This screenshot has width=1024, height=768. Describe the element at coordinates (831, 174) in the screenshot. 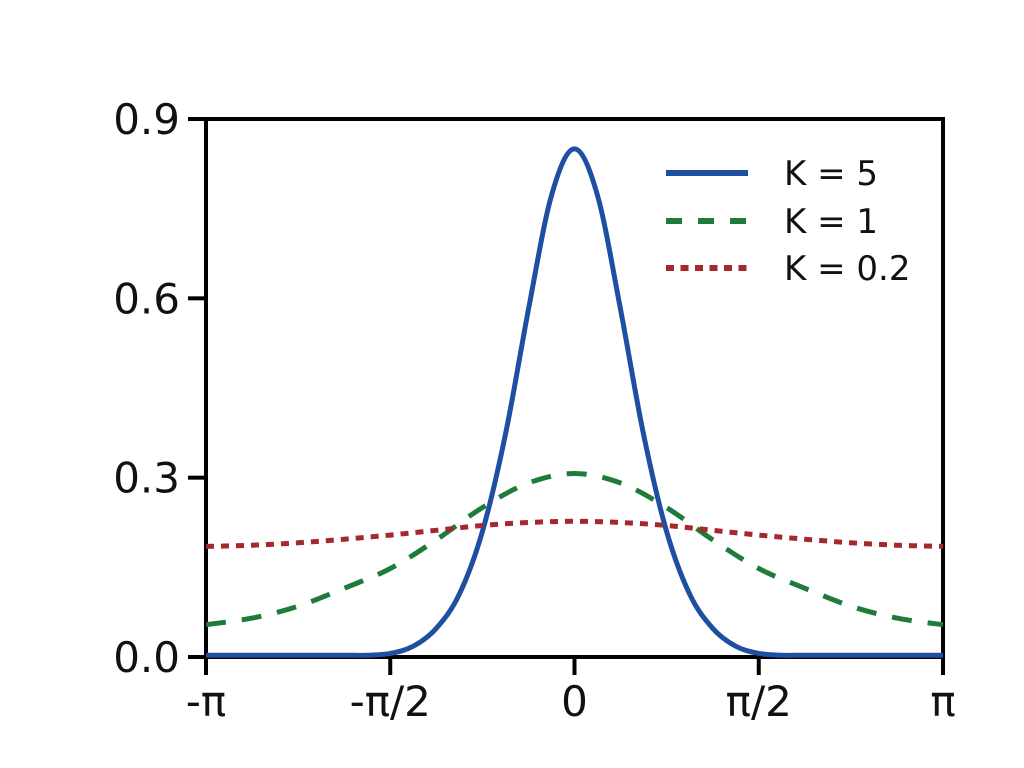

I see `legend-label-k-5: K = 5` at that location.